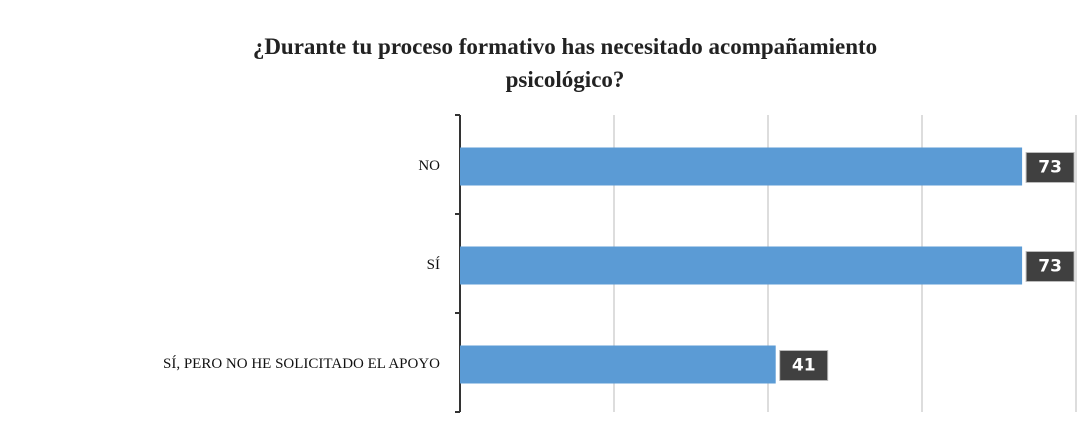  What do you see at coordinates (433, 264) in the screenshot?
I see `y-tick-label: SÍ` at bounding box center [433, 264].